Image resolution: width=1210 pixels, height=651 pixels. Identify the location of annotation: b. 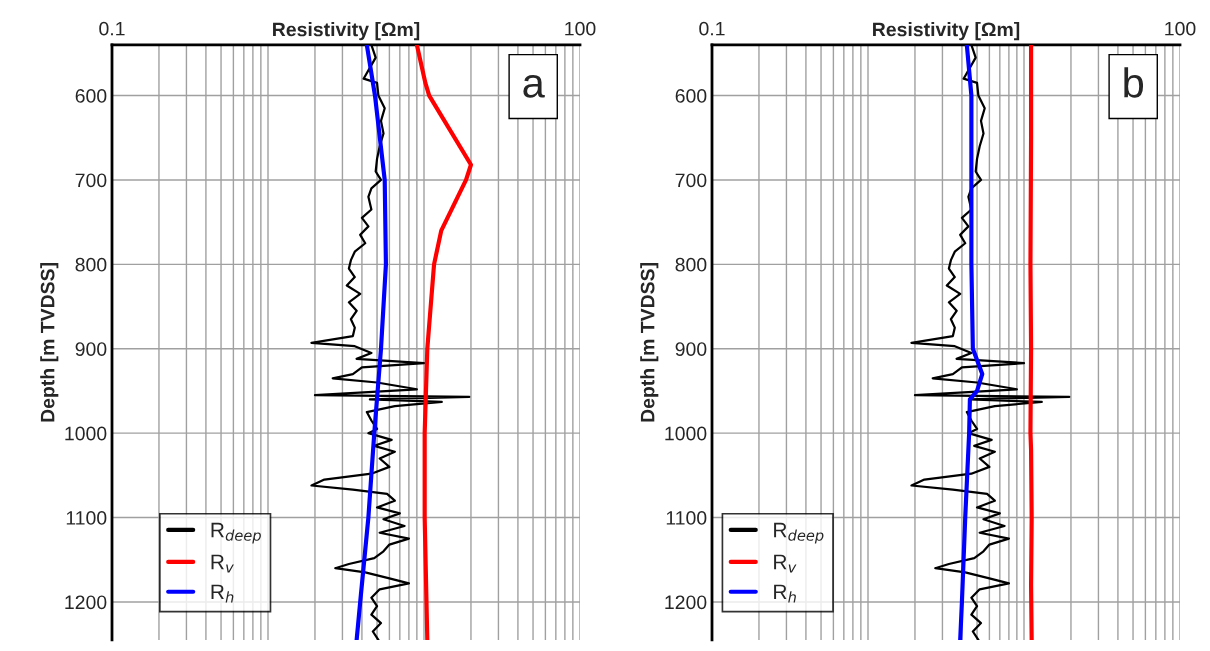
(1134, 82).